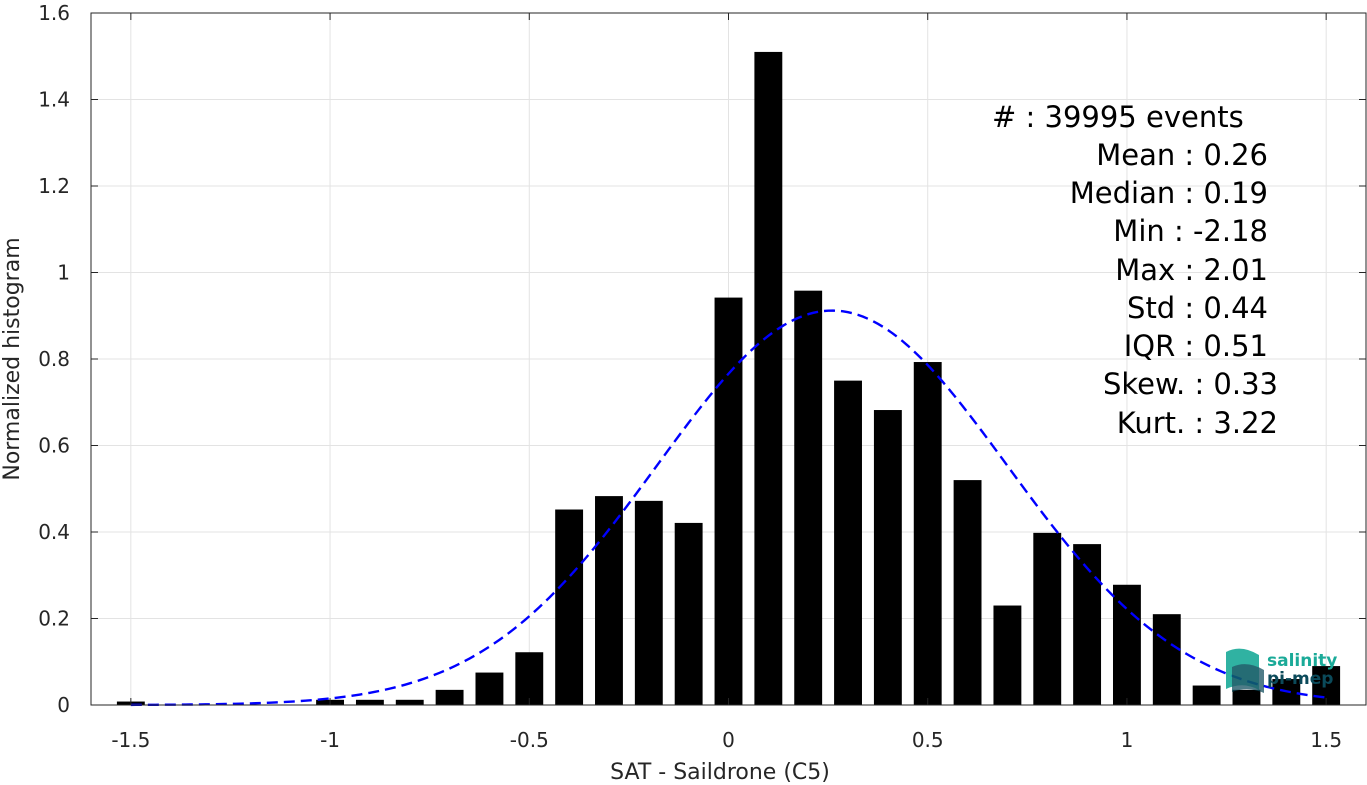  What do you see at coordinates (1190, 384) in the screenshot?
I see `stats-skew: Skew. : 0.33` at bounding box center [1190, 384].